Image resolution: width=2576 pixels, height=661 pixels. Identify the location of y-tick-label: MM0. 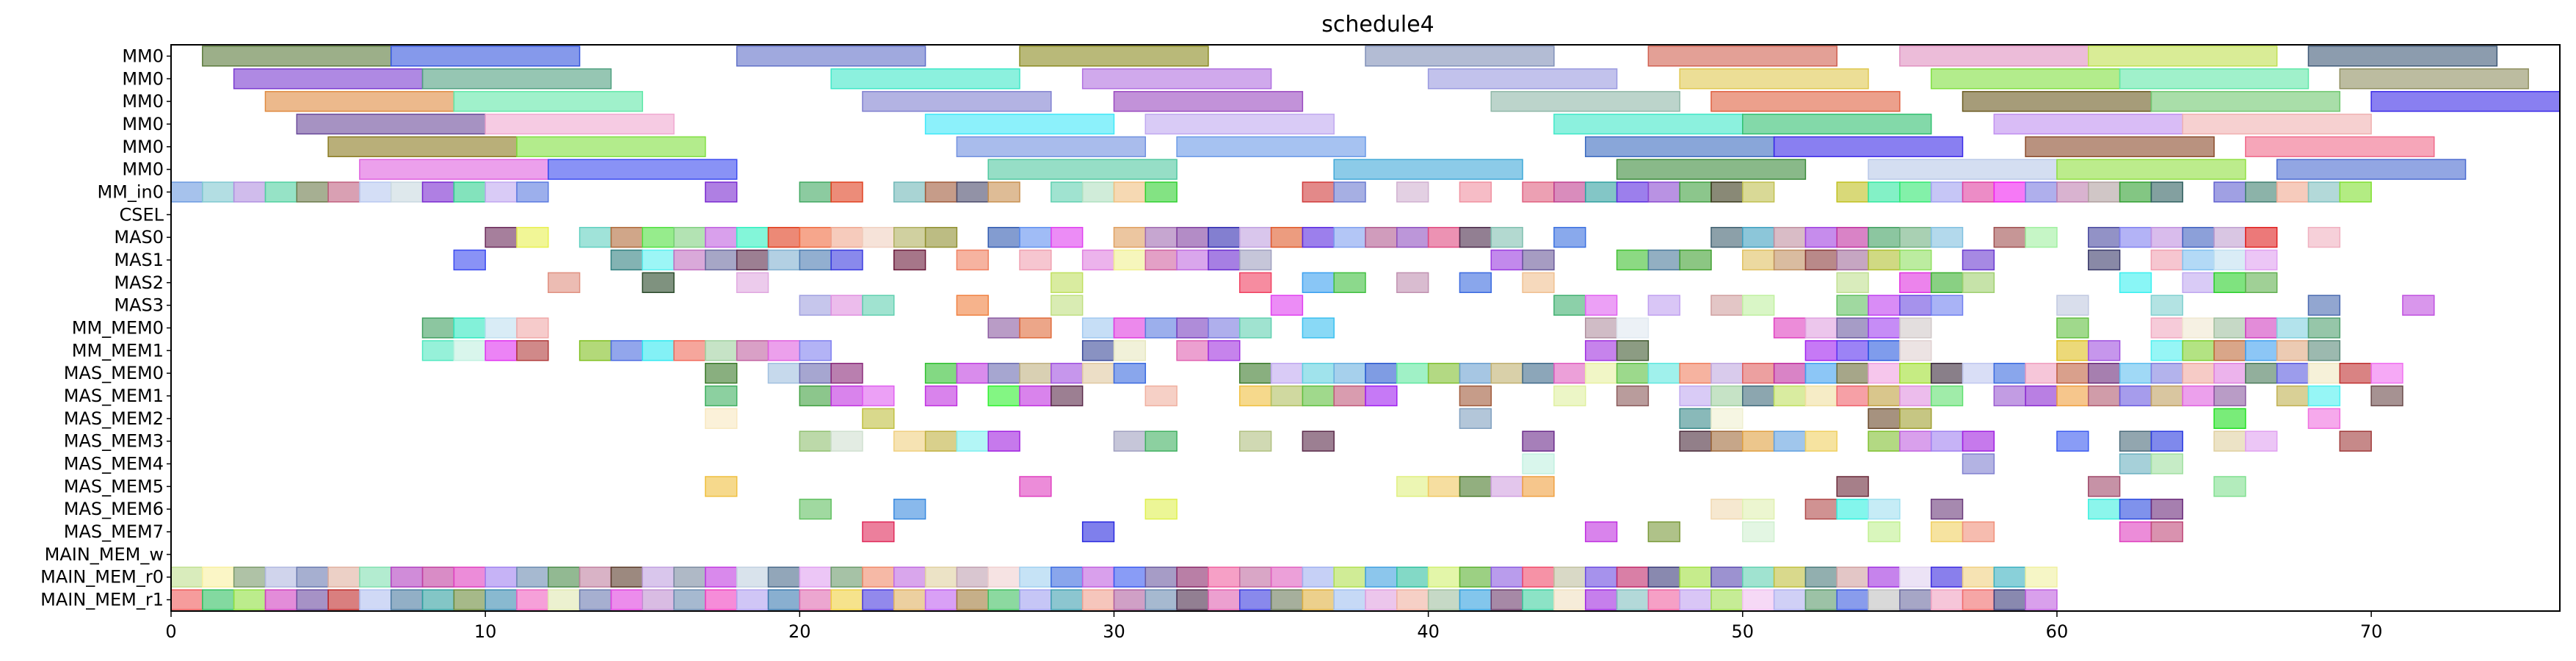
(143, 56).